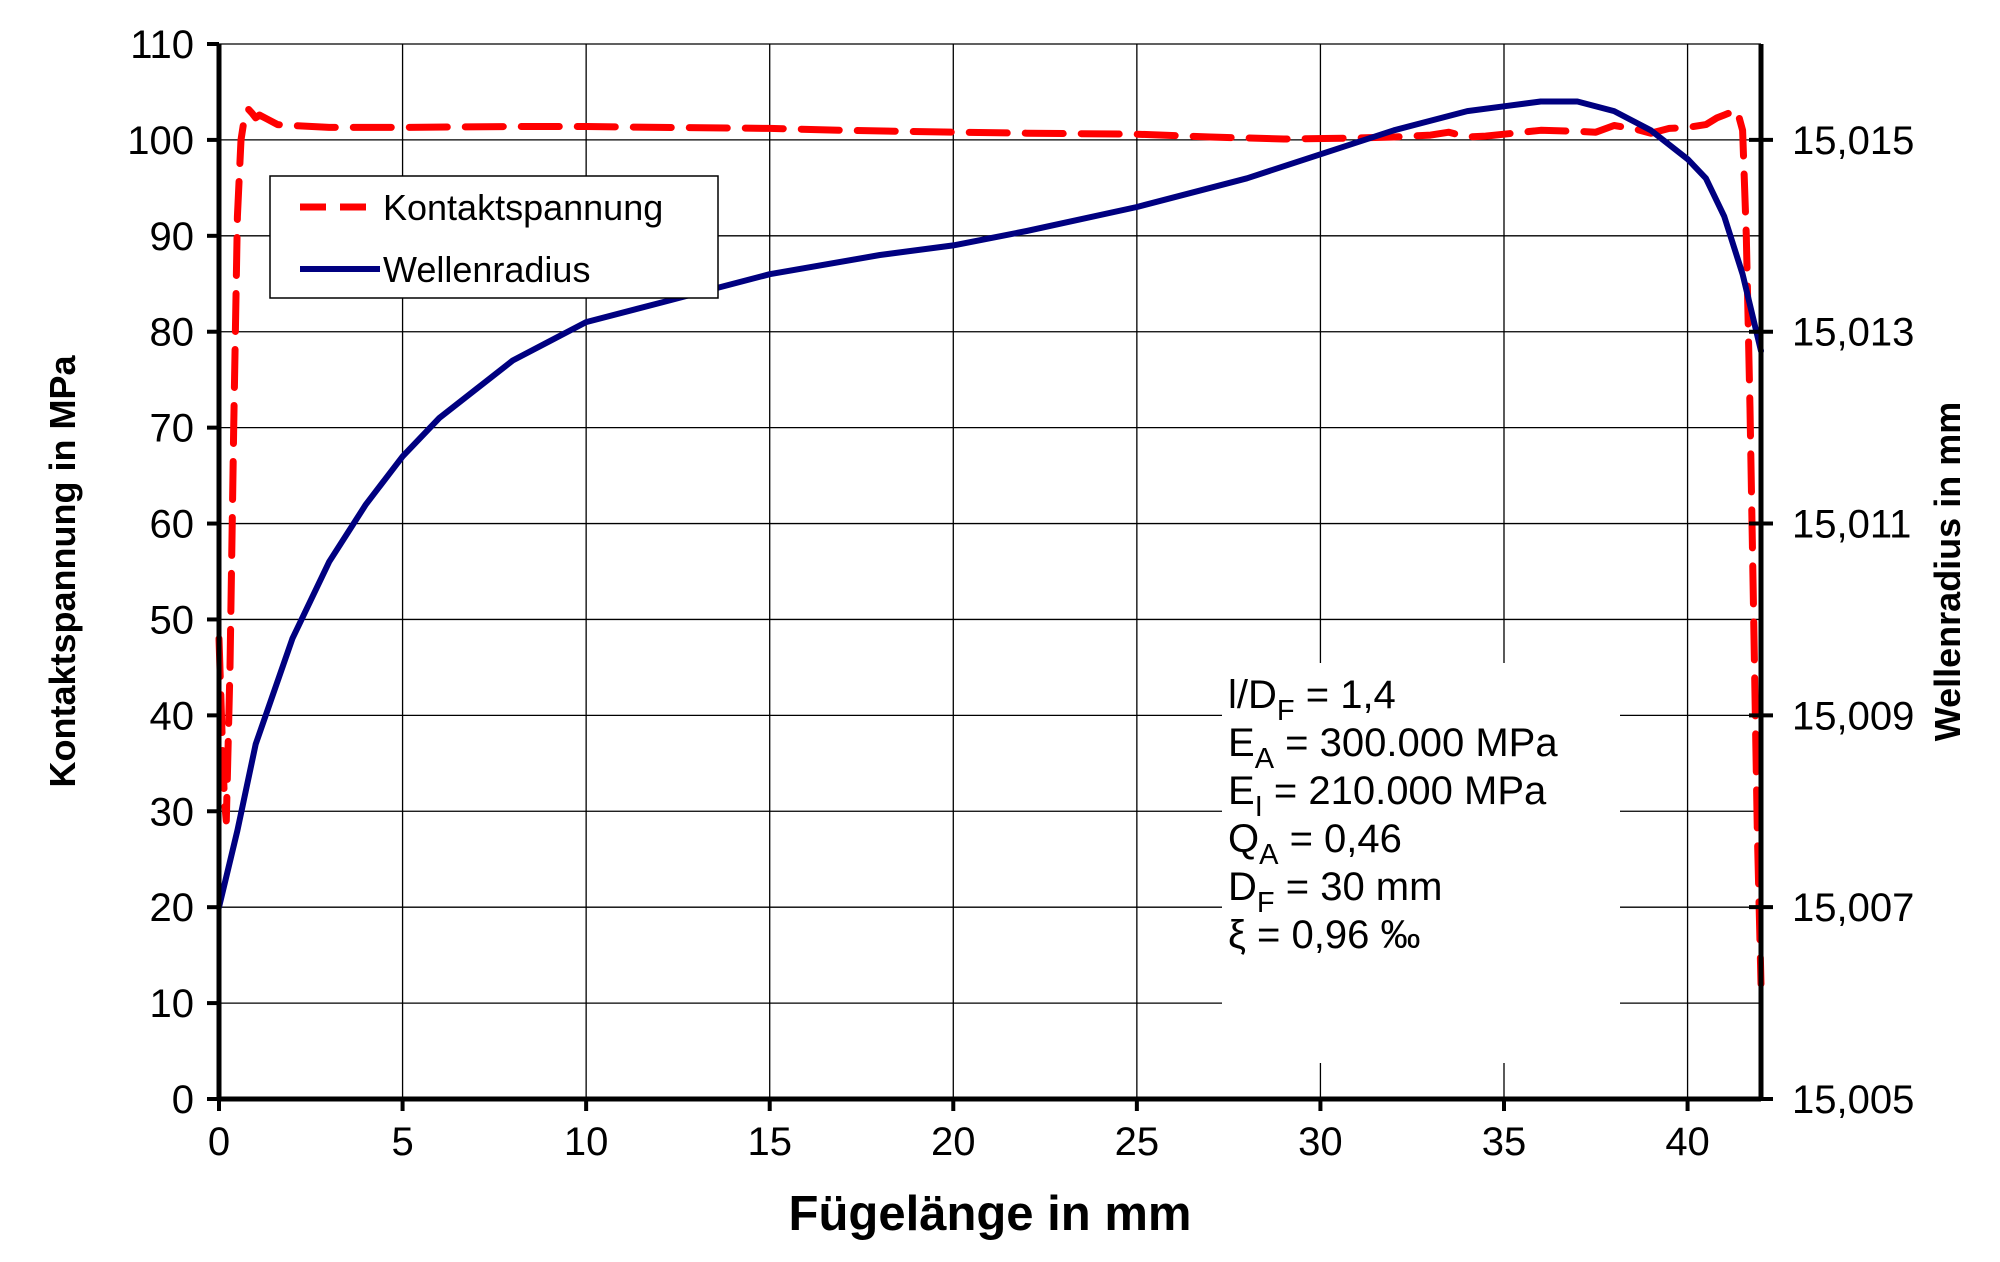 The image size is (2000, 1262). Describe the element at coordinates (172, 1004) in the screenshot. I see `y-left-tick-label: 10` at that location.